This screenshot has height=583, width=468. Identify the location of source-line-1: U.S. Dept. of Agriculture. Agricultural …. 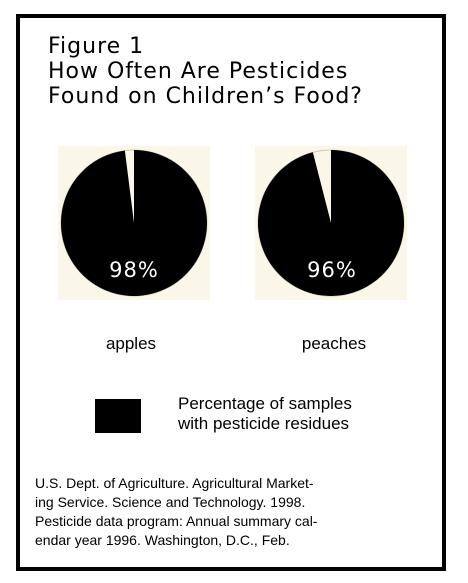
(174, 483).